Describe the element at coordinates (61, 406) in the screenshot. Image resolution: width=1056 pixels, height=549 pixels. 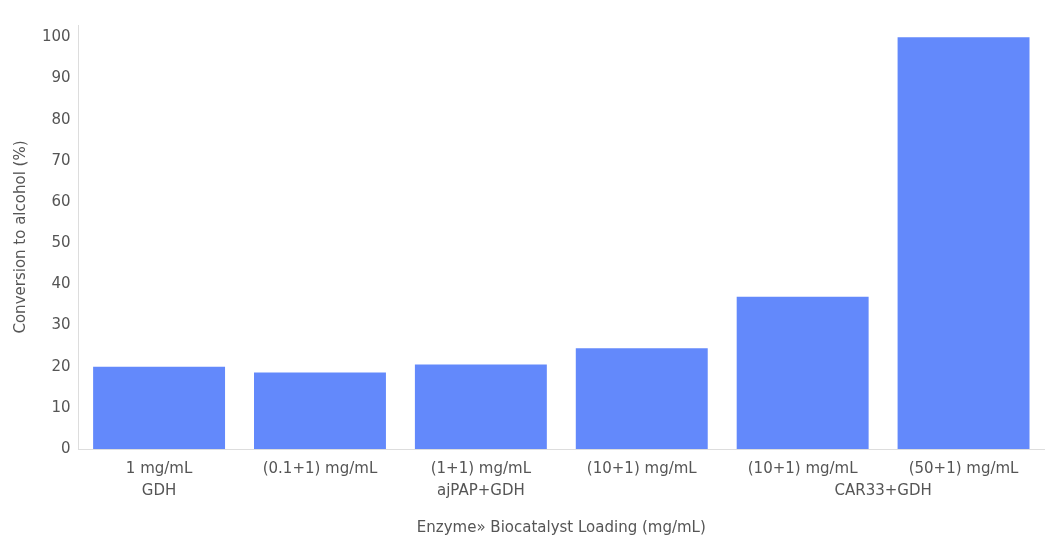
I see `y-tick-label: 10` at that location.